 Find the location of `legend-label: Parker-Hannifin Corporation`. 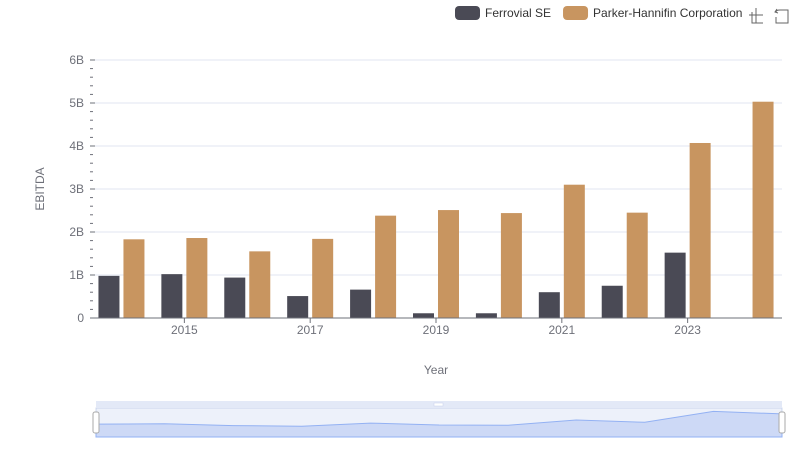

legend-label: Parker-Hannifin Corporation is located at coordinates (667, 13).